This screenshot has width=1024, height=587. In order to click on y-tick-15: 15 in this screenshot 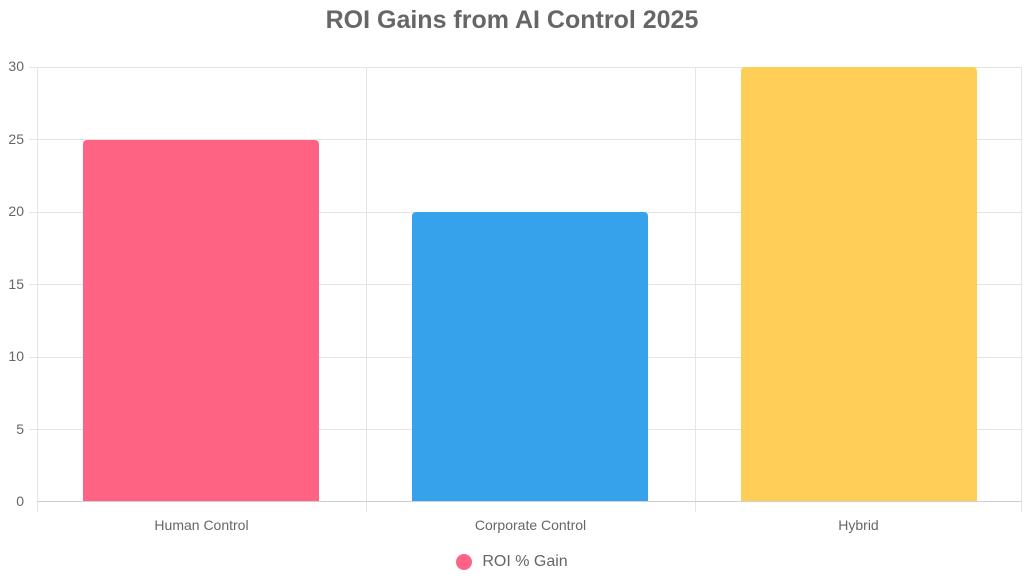, I will do `click(16, 284)`.